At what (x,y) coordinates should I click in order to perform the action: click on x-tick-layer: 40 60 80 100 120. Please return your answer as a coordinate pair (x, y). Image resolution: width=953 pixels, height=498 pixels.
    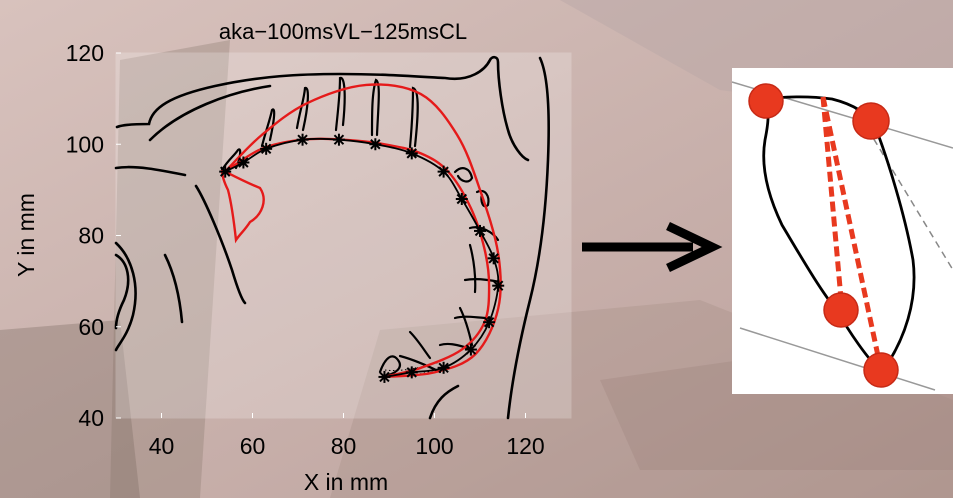
    Looking at the image, I should click on (347, 436).